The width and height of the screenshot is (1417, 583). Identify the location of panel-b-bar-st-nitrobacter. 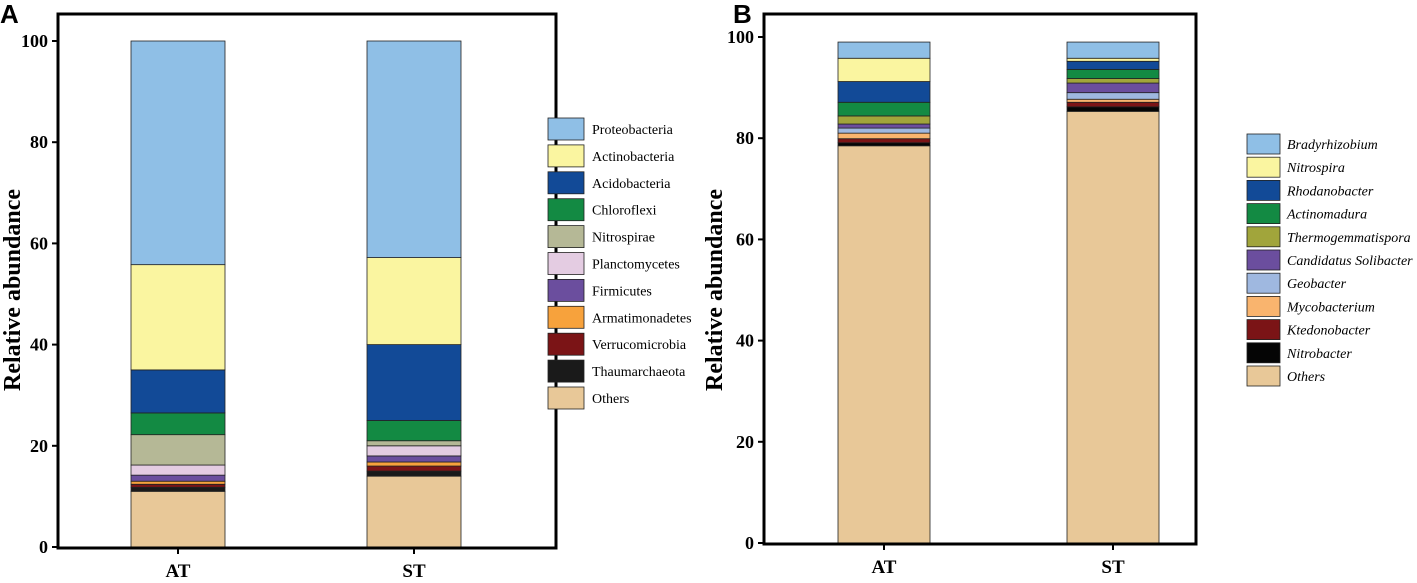
(1113, 109).